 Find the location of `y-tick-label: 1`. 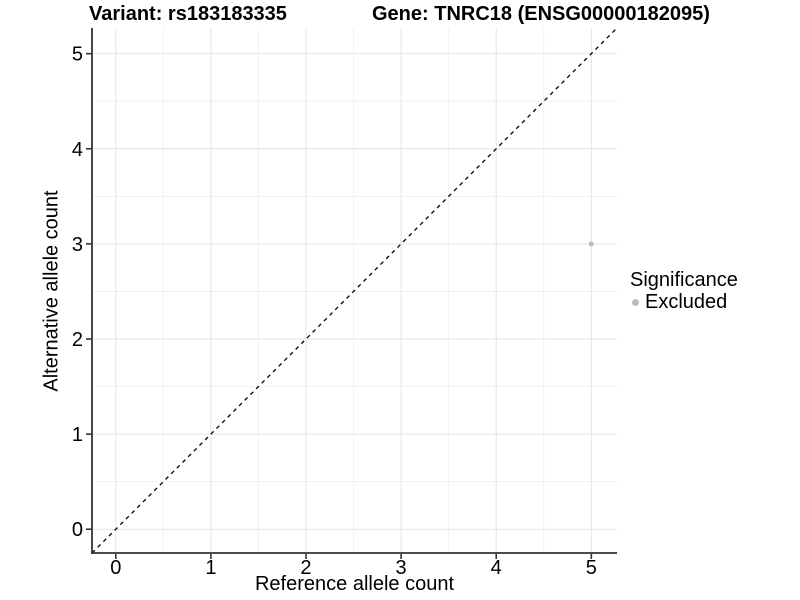

y-tick-label: 1 is located at coordinates (77, 435).